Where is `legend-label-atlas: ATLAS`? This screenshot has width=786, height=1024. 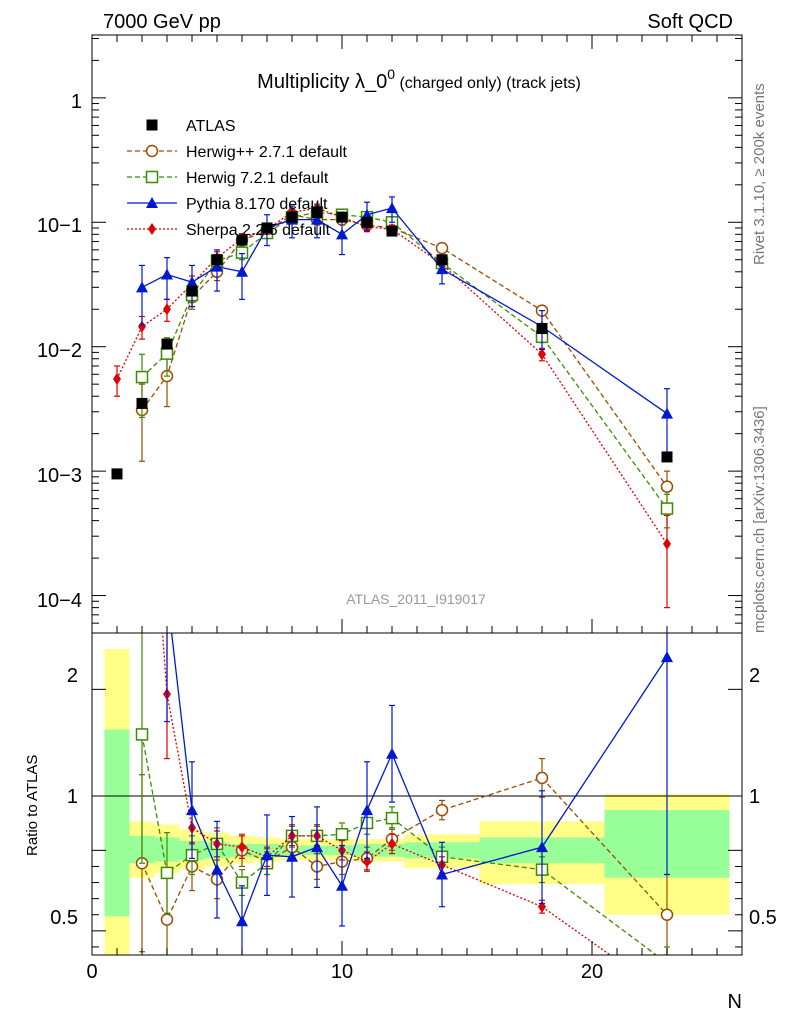 legend-label-atlas: ATLAS is located at coordinates (211, 126).